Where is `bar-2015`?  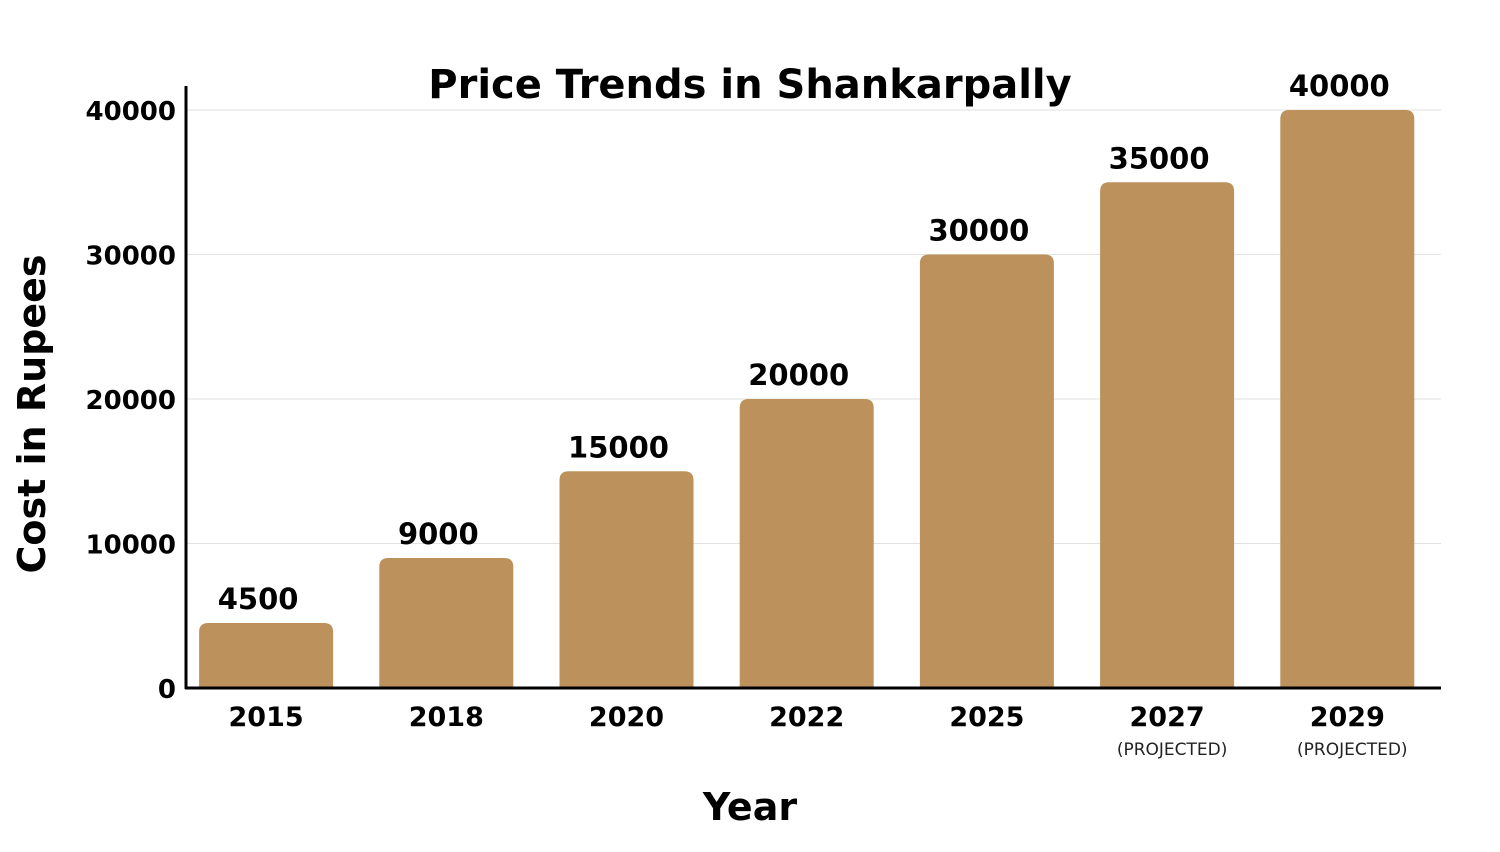
bar-2015 is located at coordinates (266, 655).